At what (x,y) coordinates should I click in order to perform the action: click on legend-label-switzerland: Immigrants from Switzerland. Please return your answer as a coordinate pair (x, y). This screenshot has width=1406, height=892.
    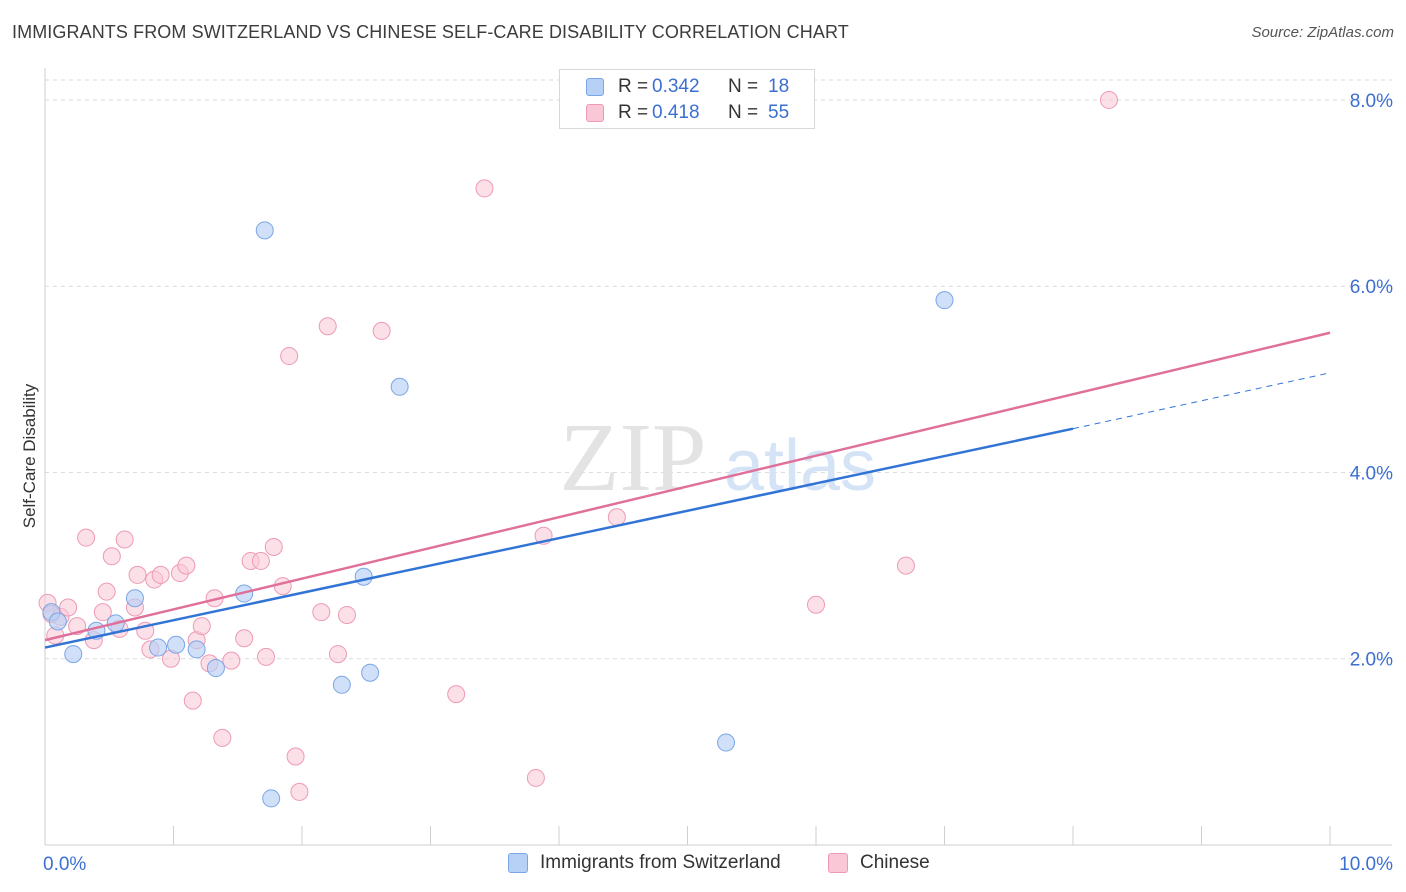
    Looking at the image, I should click on (660, 862).